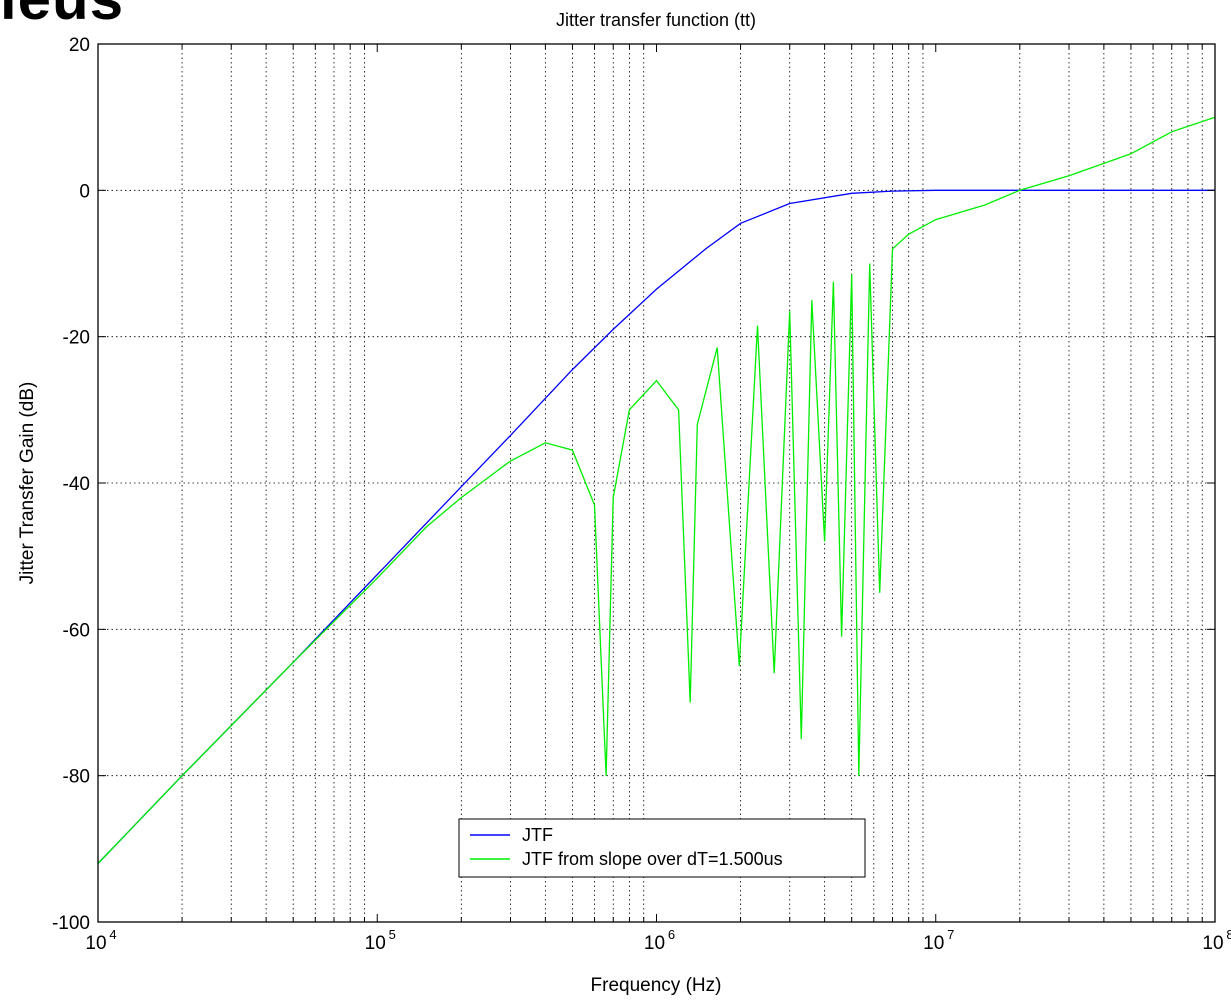 The height and width of the screenshot is (1000, 1231). I want to click on x-axis-label: Frequency (Hz), so click(656, 985).